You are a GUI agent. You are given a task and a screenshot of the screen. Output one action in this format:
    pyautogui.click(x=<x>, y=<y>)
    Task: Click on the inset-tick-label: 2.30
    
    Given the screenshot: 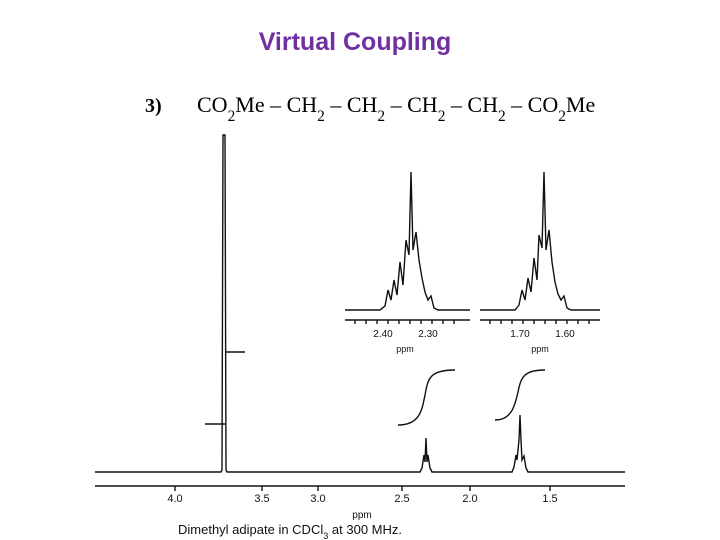 What is the action you would take?
    pyautogui.click(x=428, y=334)
    